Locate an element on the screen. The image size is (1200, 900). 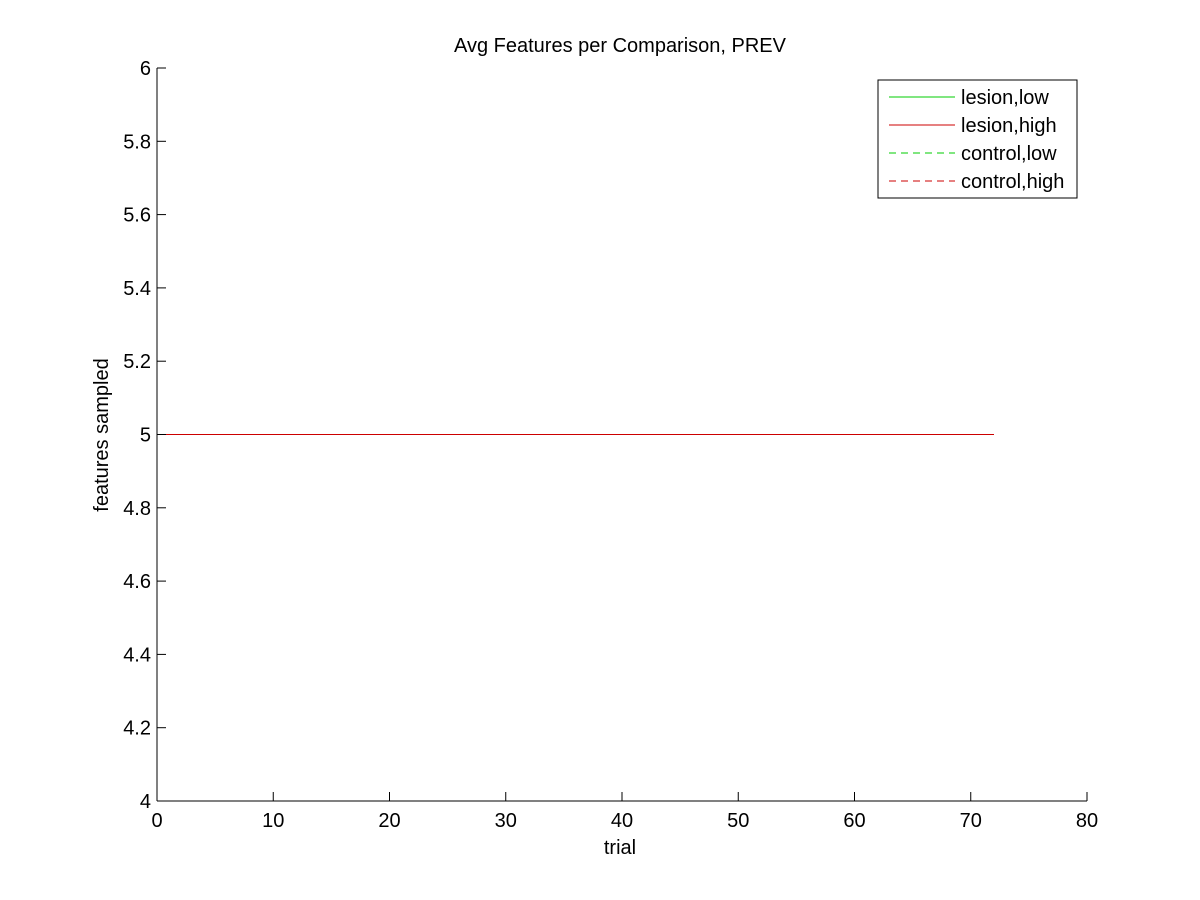
x-tick-label: 70 is located at coordinates (971, 821).